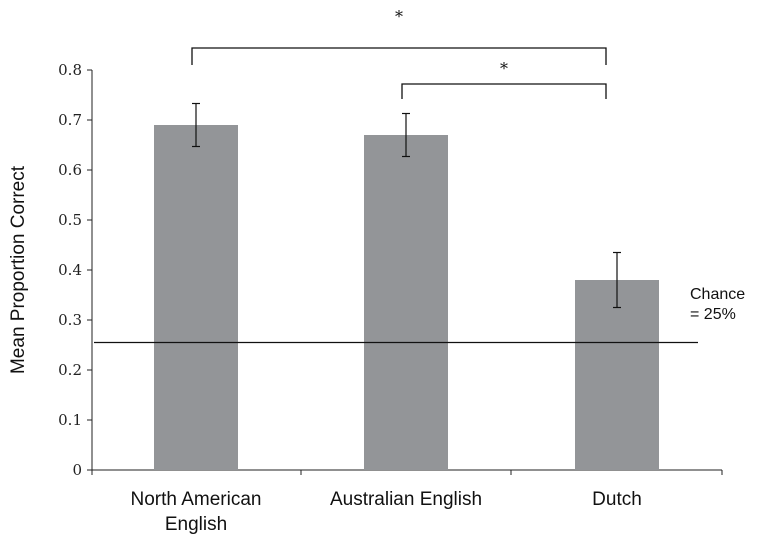  I want to click on y-axis-title: Mean Proportion Correct, so click(18, 269).